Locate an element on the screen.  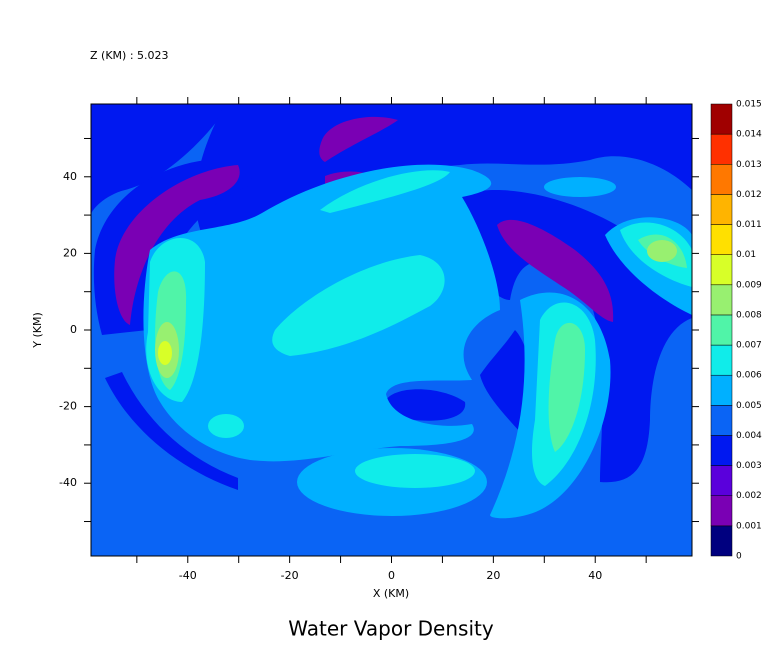
colorbar-label: 0.015 is located at coordinates (749, 105).